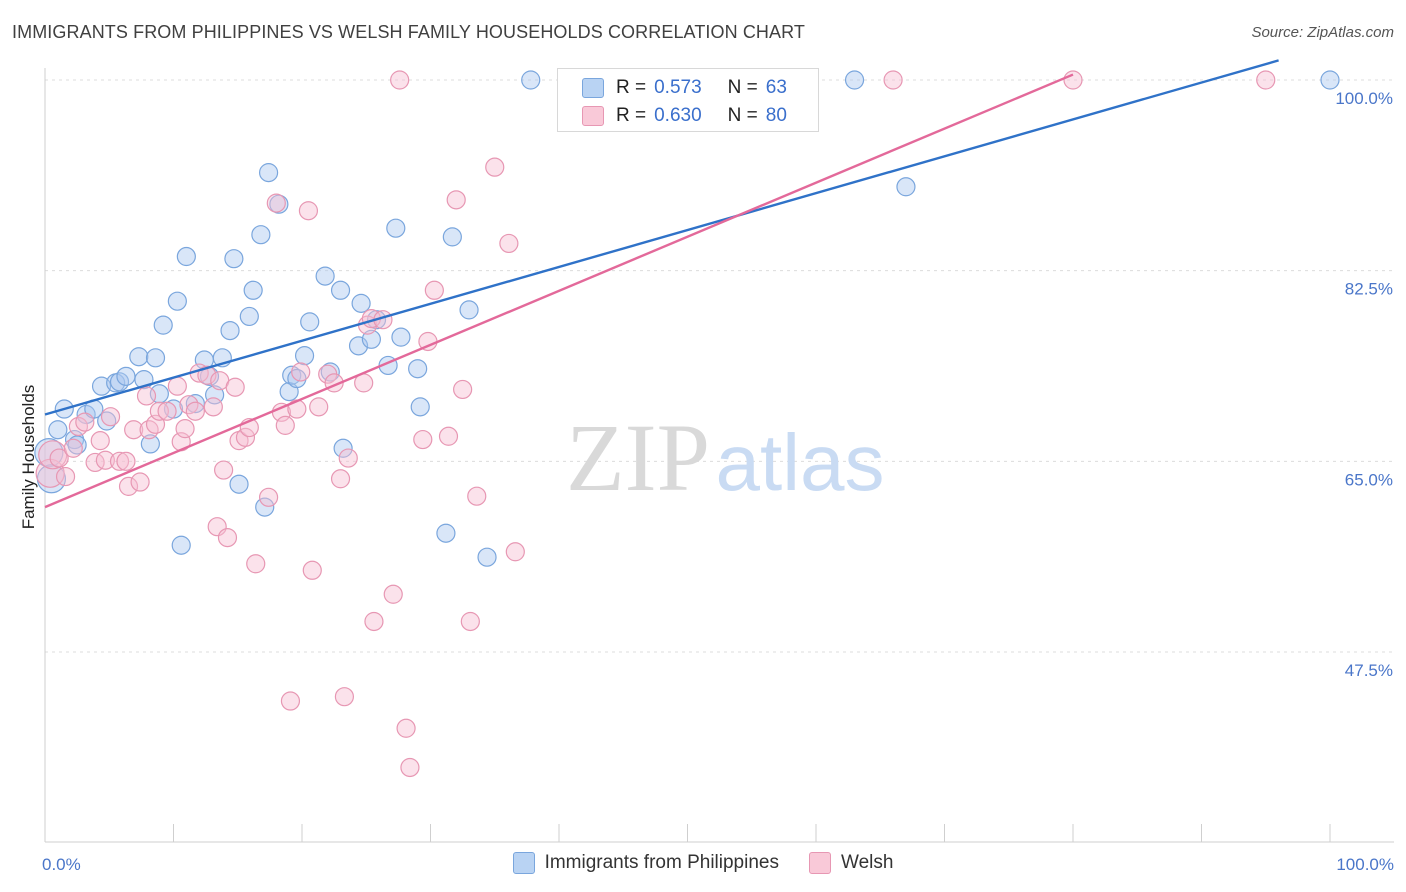 Image resolution: width=1406 pixels, height=892 pixels. I want to click on watermark-zip: ZIP, so click(638, 457).